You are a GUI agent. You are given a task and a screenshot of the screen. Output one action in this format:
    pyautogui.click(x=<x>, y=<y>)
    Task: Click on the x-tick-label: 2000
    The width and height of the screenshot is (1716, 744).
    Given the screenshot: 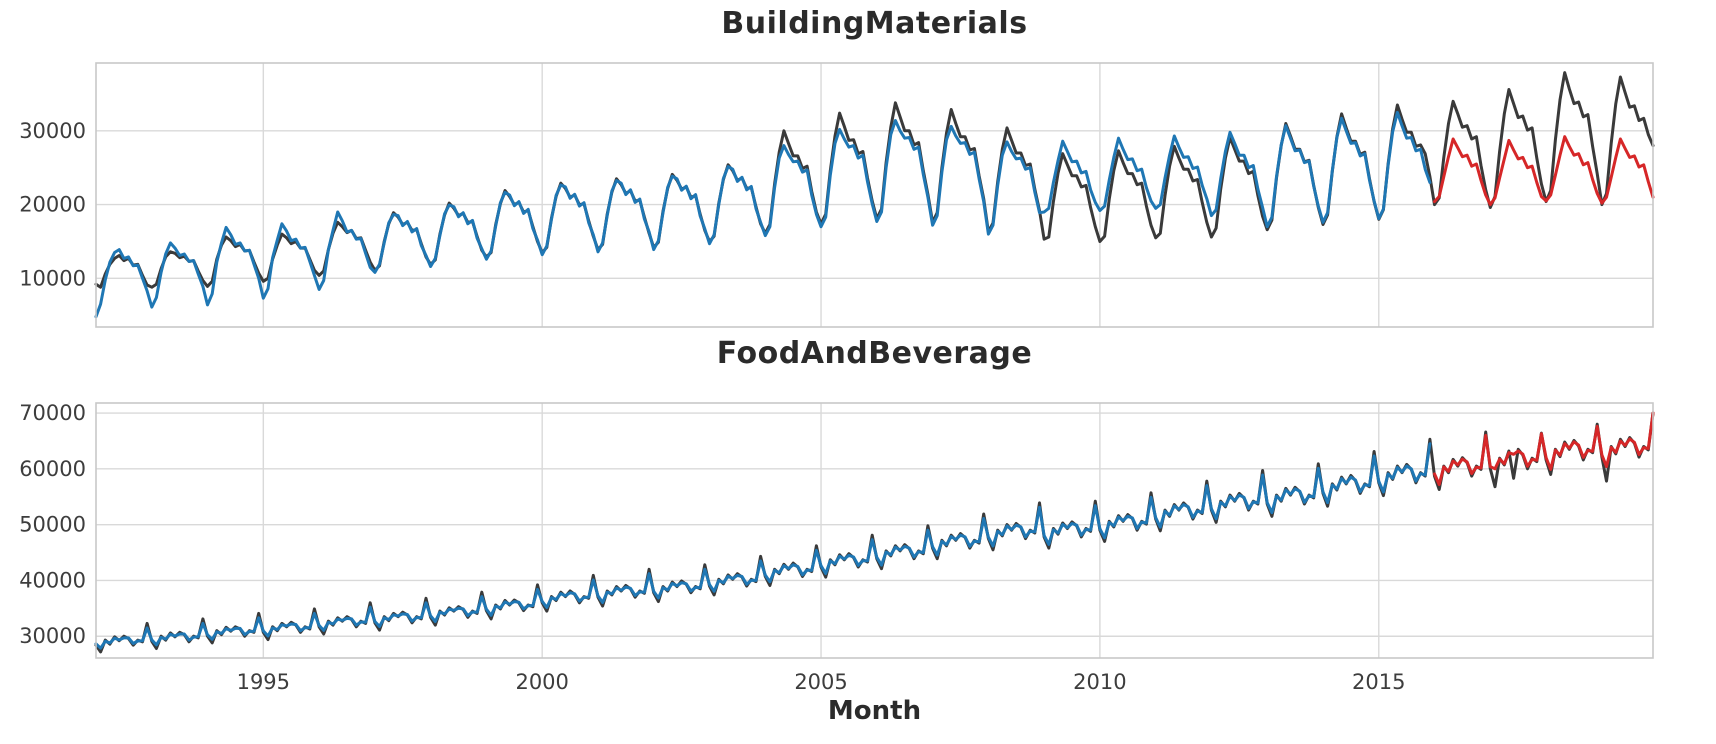 What is the action you would take?
    pyautogui.click(x=541, y=682)
    